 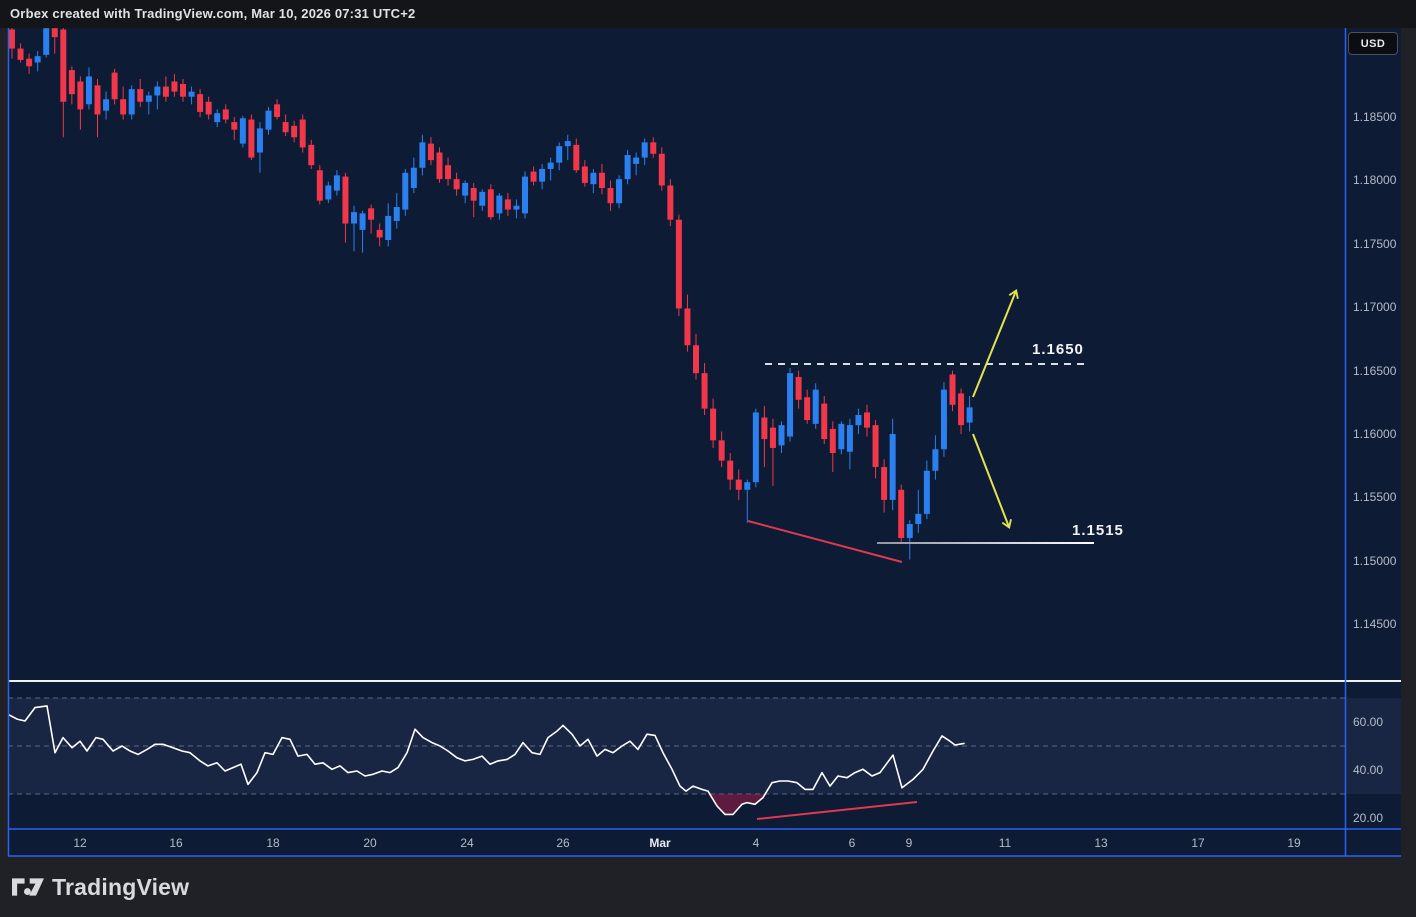 I want to click on rsi-series, so click(x=486, y=762).